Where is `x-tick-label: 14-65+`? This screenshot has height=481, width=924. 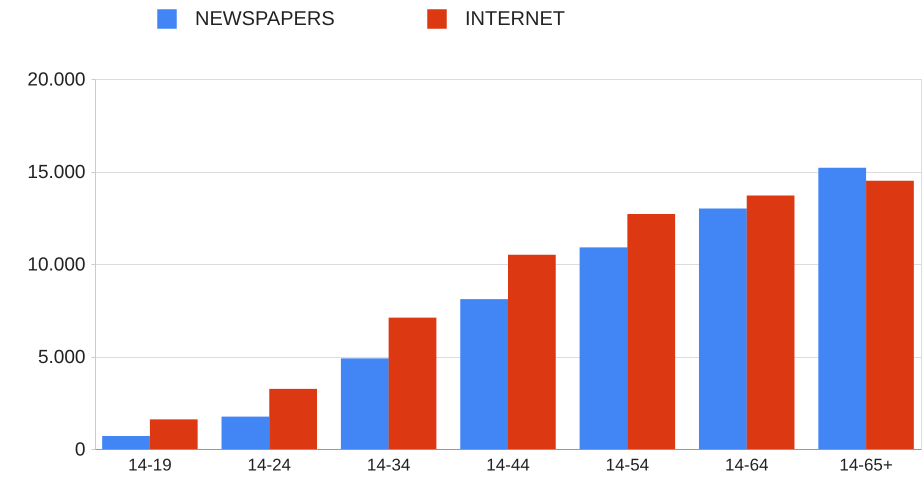 x-tick-label: 14-65+ is located at coordinates (866, 465).